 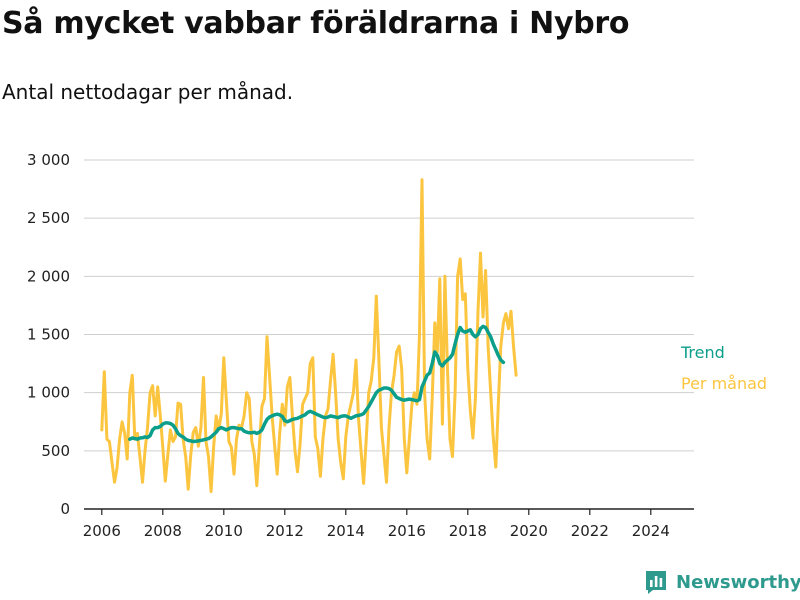 What do you see at coordinates (285, 531) in the screenshot?
I see `x-tick-label: 2012` at bounding box center [285, 531].